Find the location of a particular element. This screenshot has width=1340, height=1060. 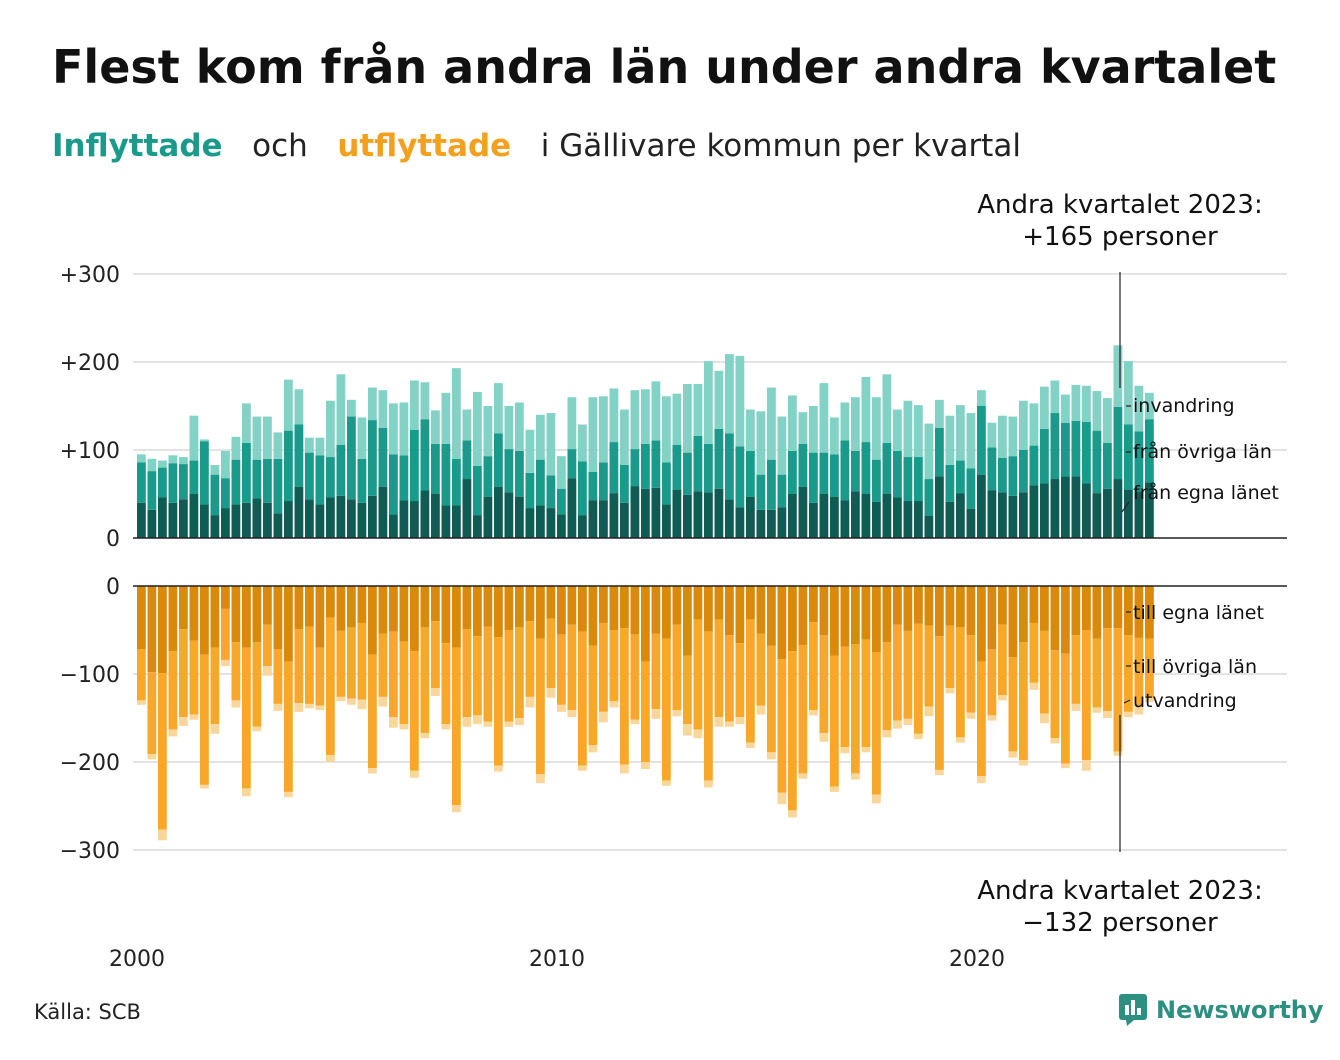

label-connector is located at coordinates (1127, 701).